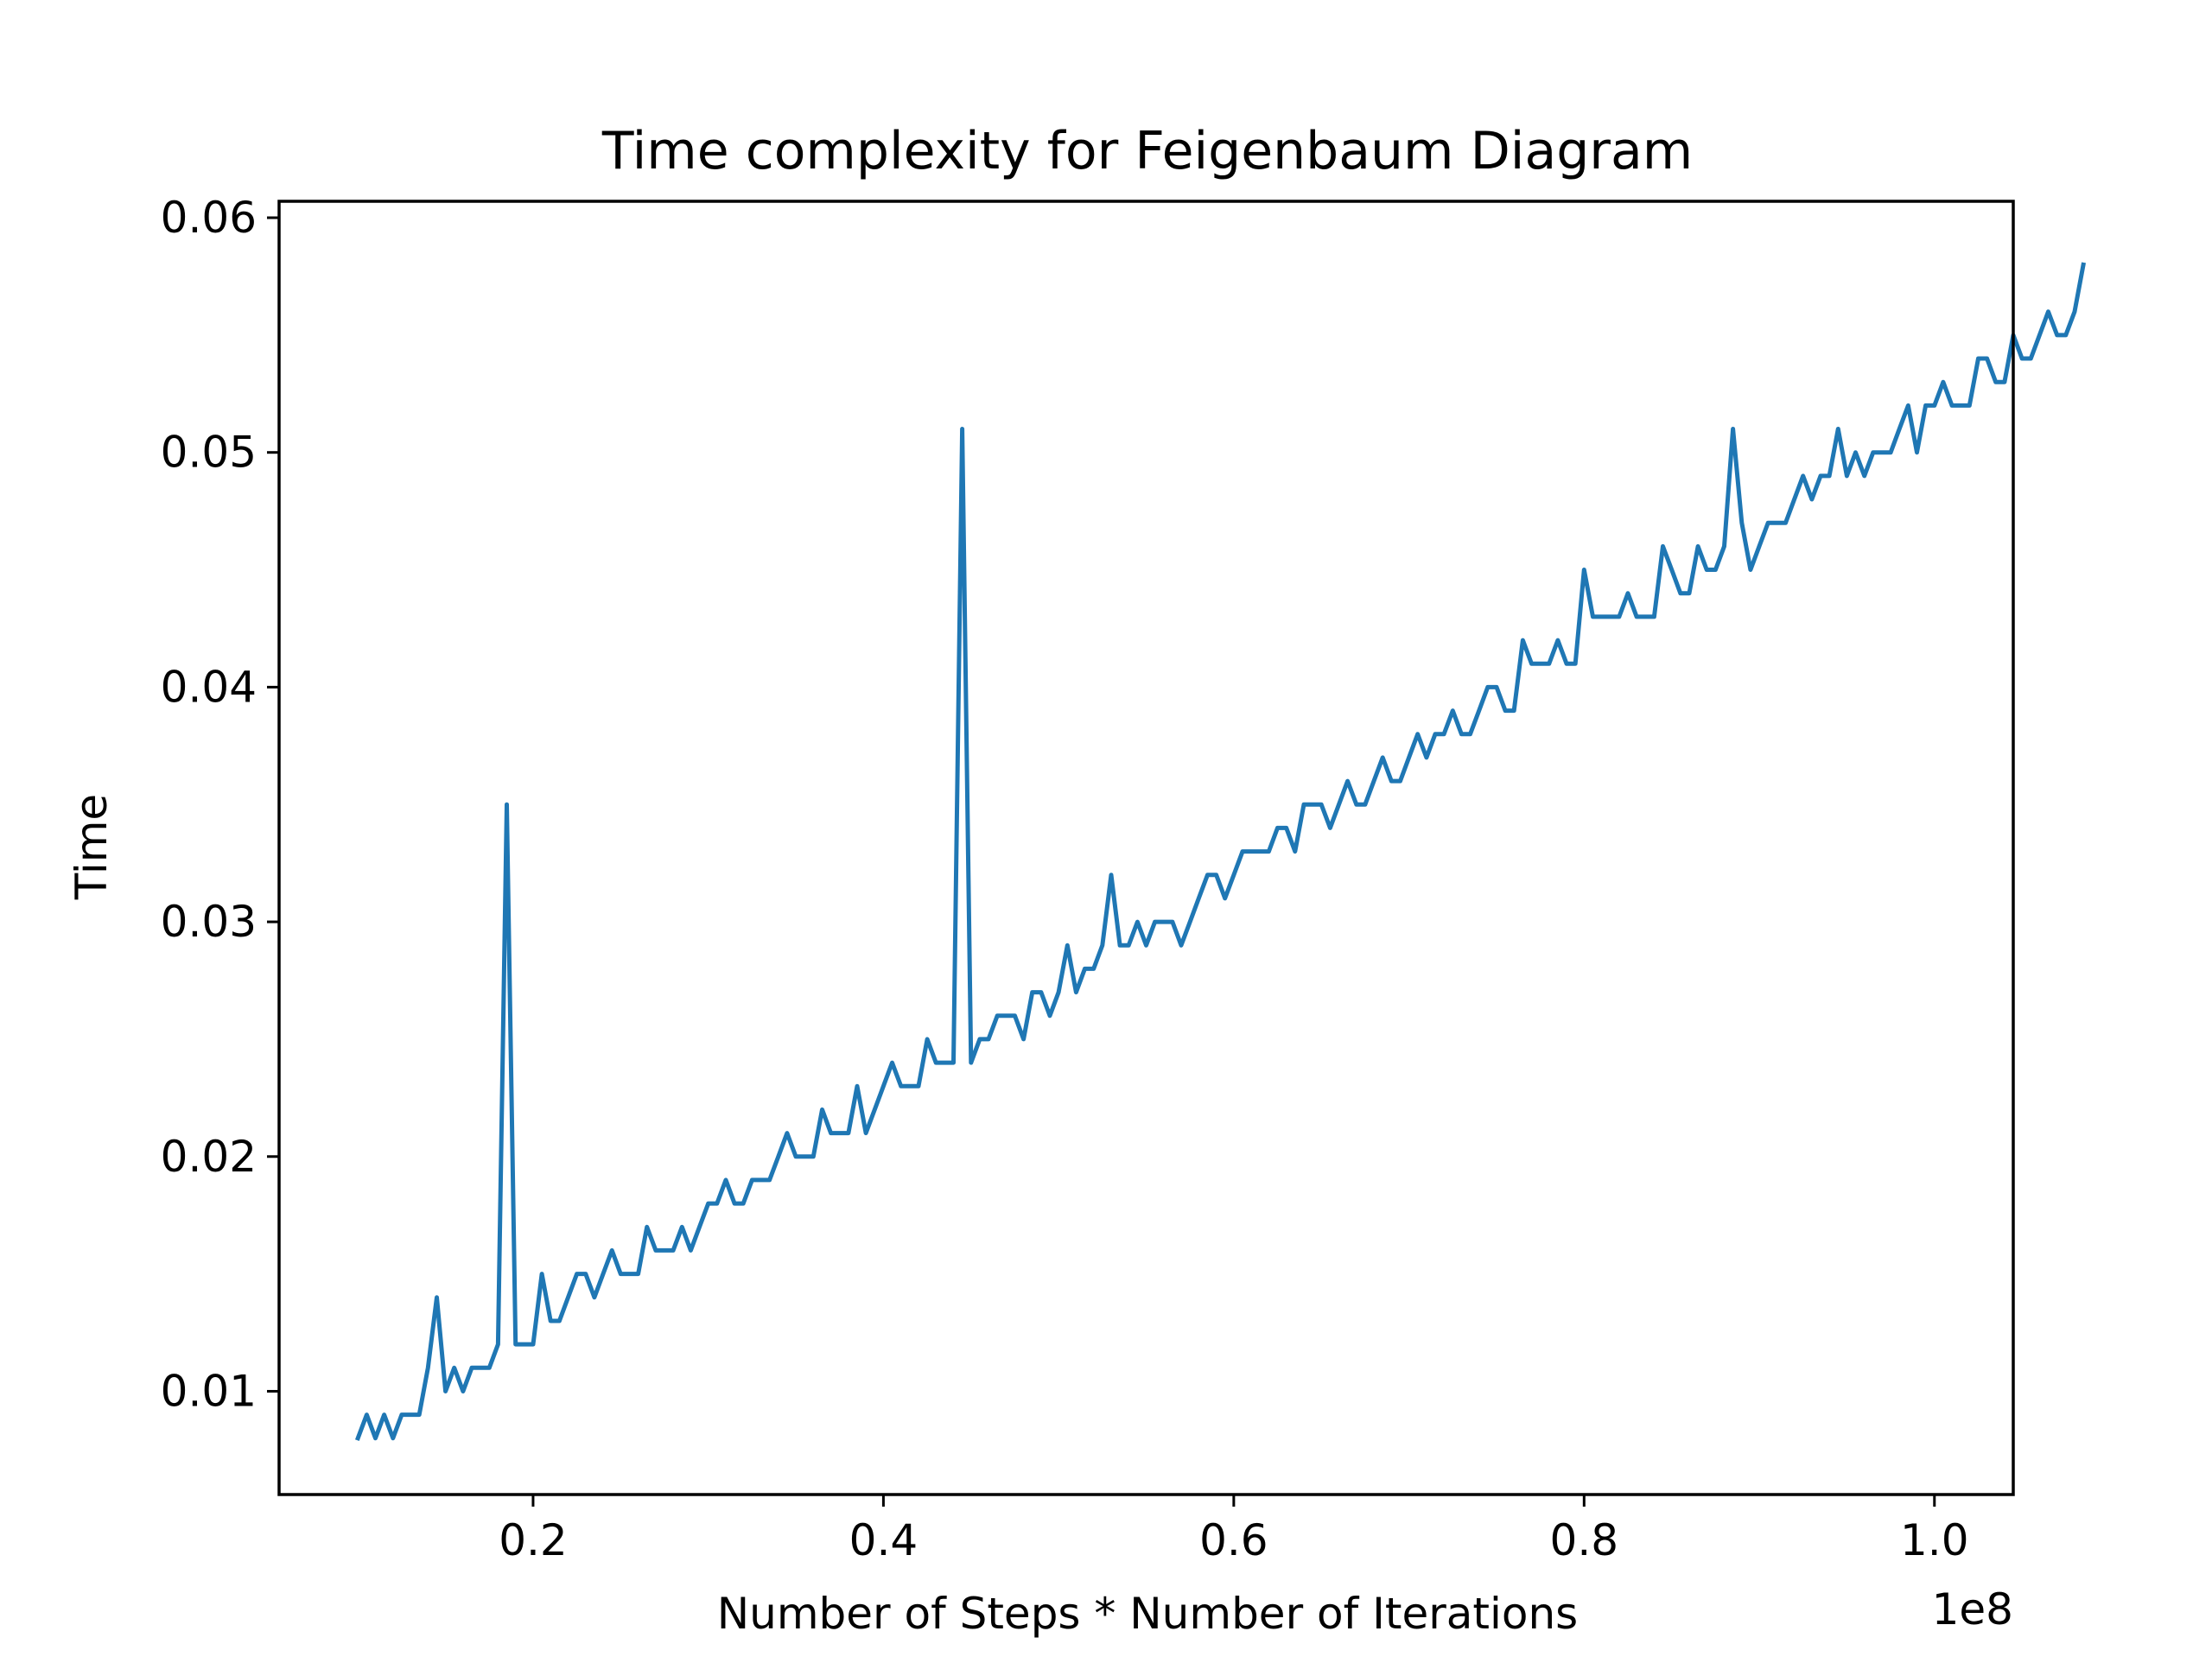 The image size is (2212, 1663). What do you see at coordinates (1972, 1609) in the screenshot?
I see `x-axis-offset-label: 1e8` at bounding box center [1972, 1609].